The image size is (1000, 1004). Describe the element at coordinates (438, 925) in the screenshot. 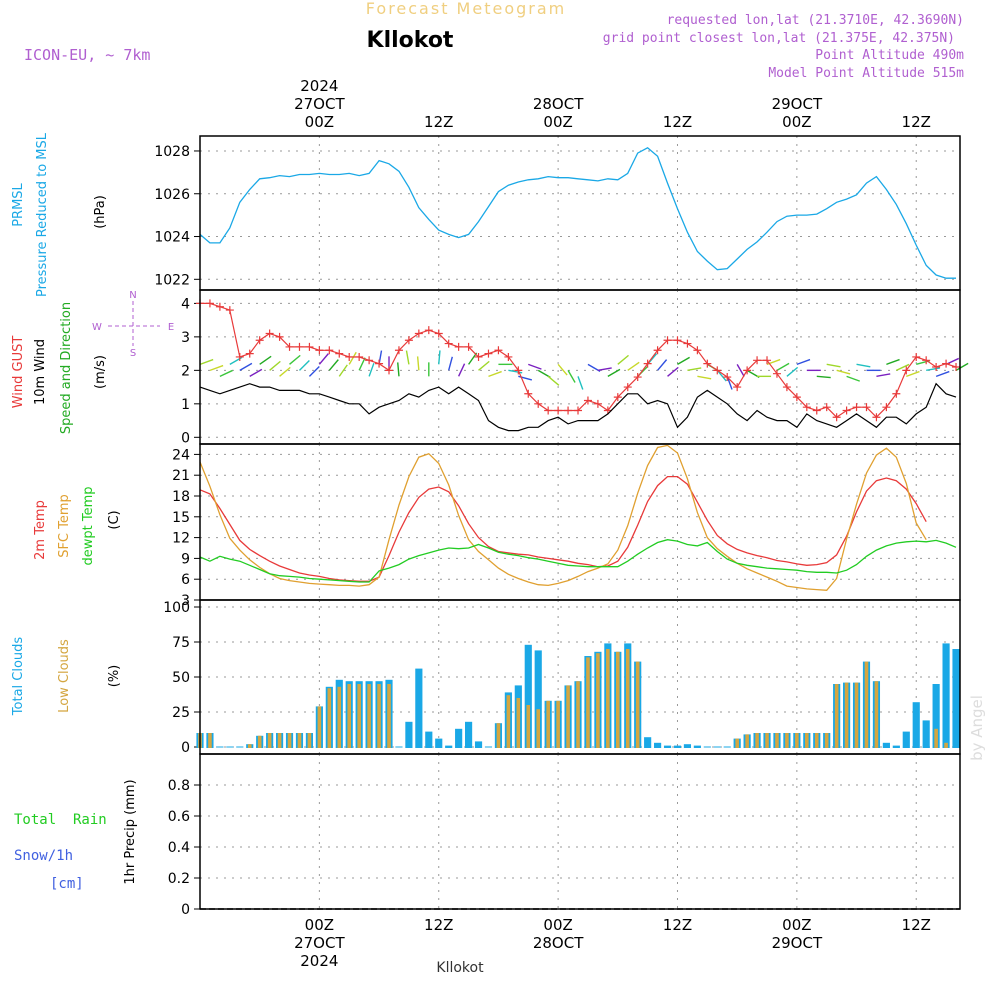

I see `bottom-hour-1: 12Z` at that location.